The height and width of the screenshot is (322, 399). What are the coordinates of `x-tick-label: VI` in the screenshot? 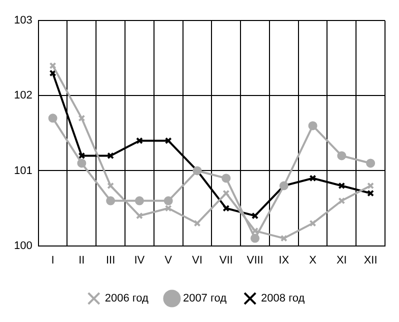 It's located at (197, 260).